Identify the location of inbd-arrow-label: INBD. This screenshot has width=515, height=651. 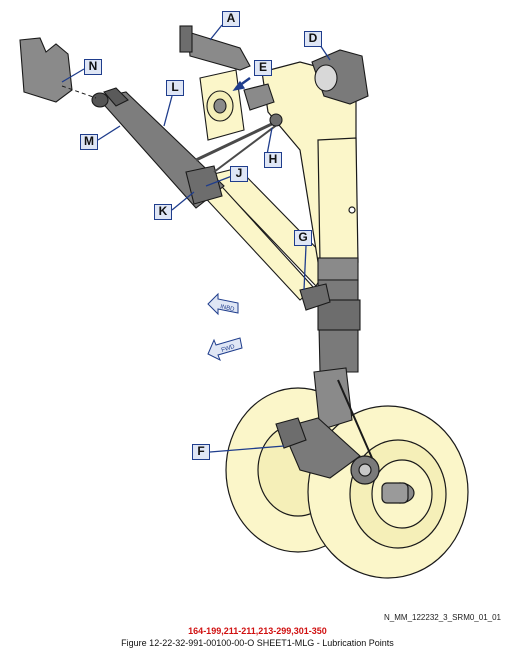
(228, 308).